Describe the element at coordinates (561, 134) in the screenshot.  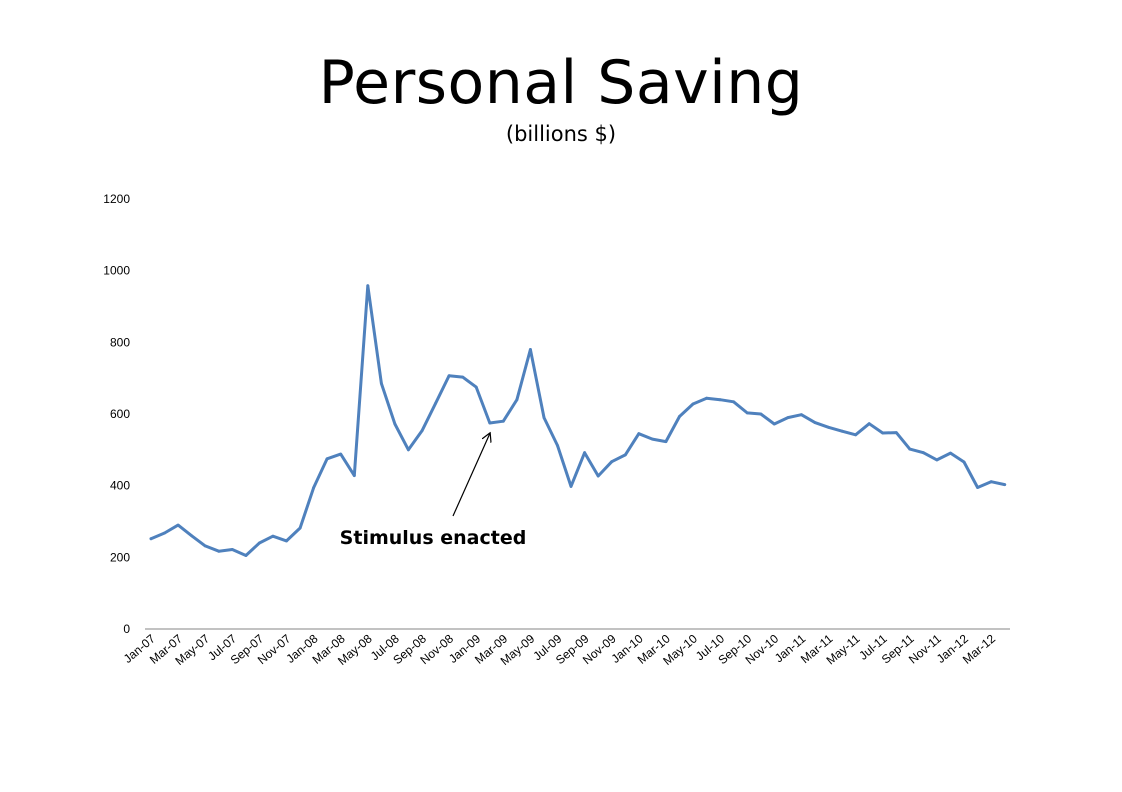
I see `chart-subtitle: (billions $)` at that location.